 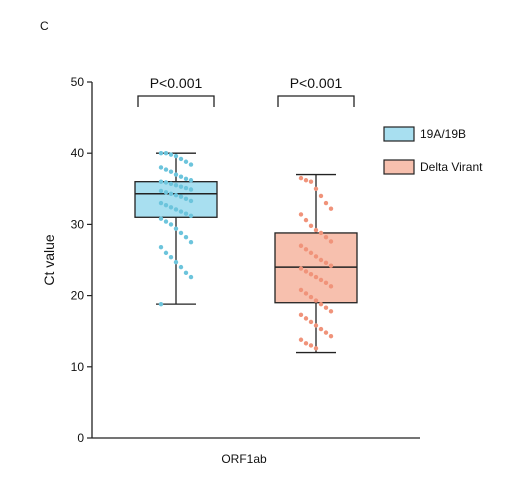 What do you see at coordinates (78, 296) in the screenshot?
I see `y-tick-label: 20` at bounding box center [78, 296].